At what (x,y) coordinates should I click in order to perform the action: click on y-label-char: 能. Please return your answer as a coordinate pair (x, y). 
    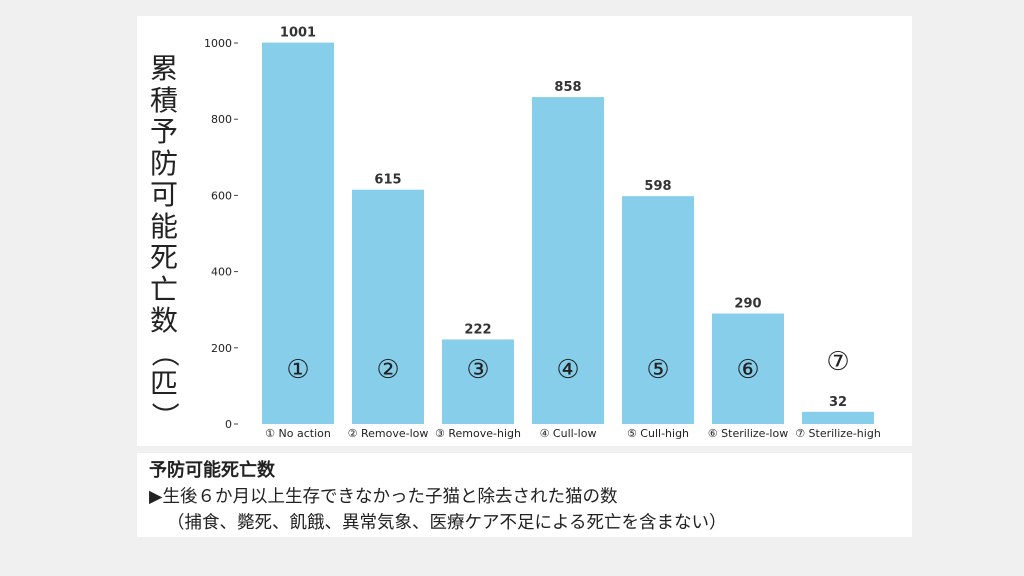
    Looking at the image, I should click on (163, 226).